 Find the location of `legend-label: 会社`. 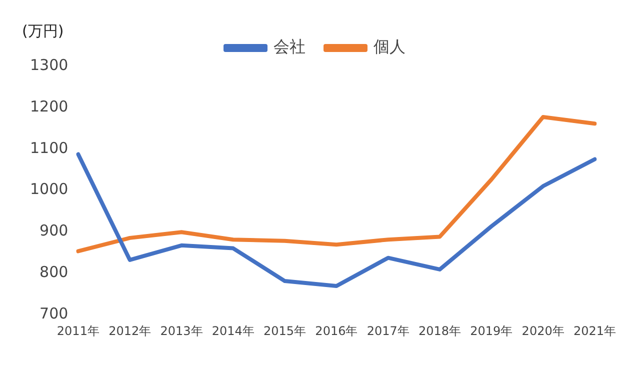

legend-label: 会社 is located at coordinates (290, 46).